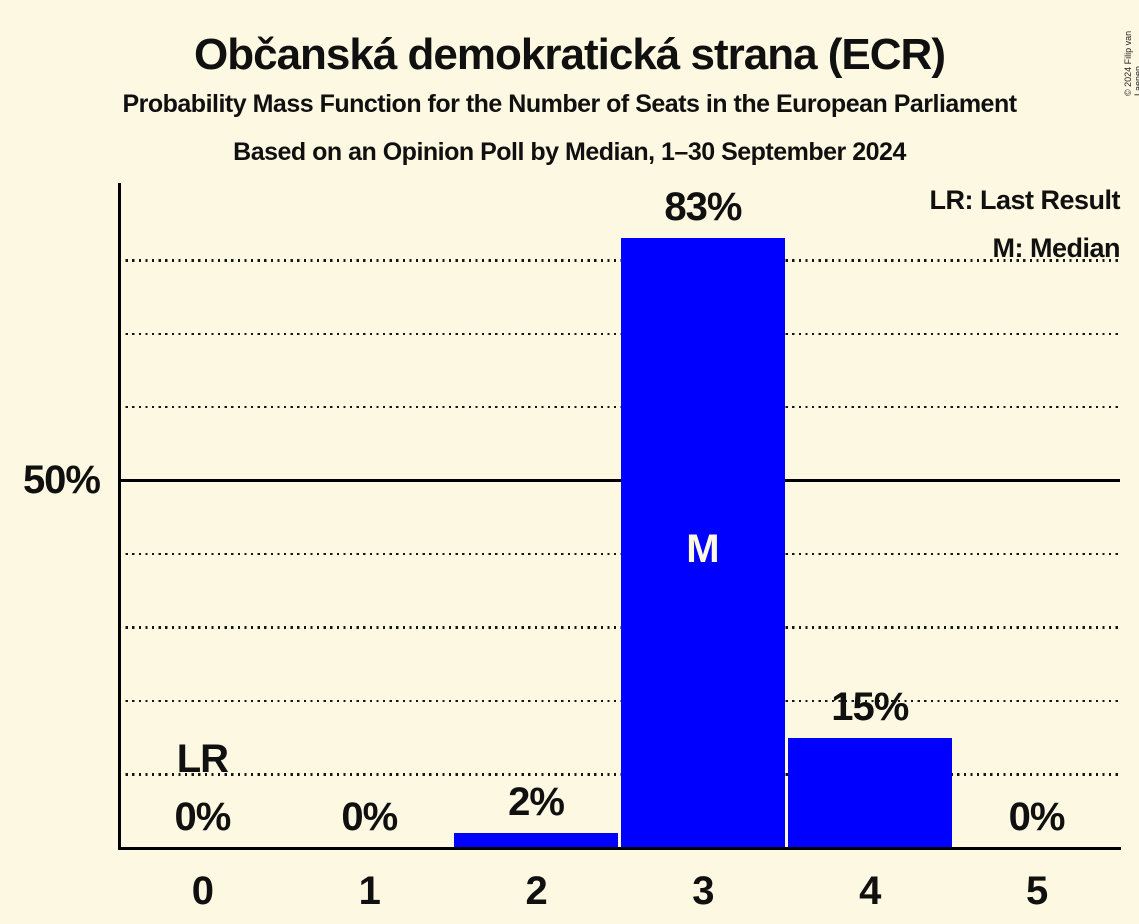  Describe the element at coordinates (202, 891) in the screenshot. I see `x-tick-label-0: 0` at that location.